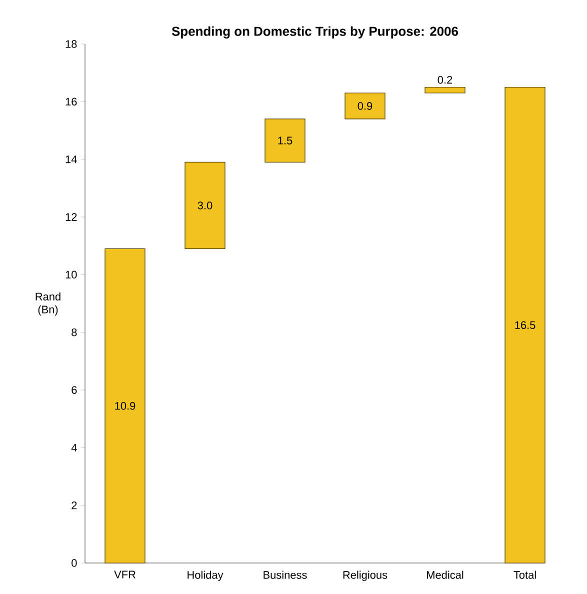  Describe the element at coordinates (365, 575) in the screenshot. I see `x-tick-label: Religious` at that location.